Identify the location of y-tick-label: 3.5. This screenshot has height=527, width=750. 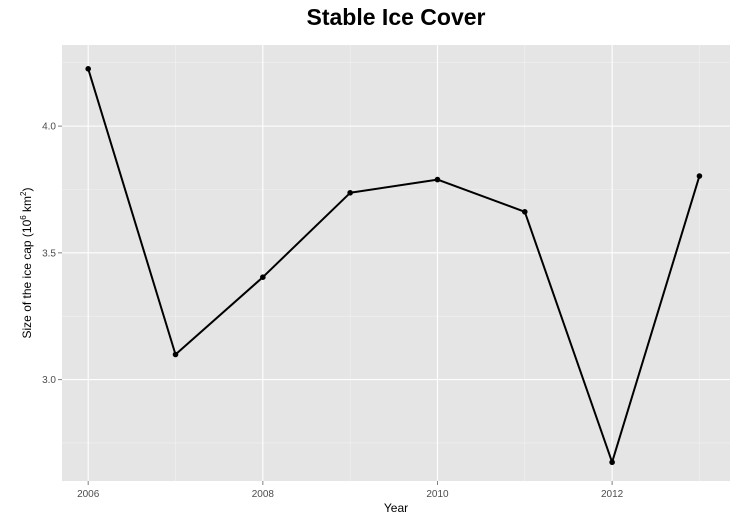
(49, 253).